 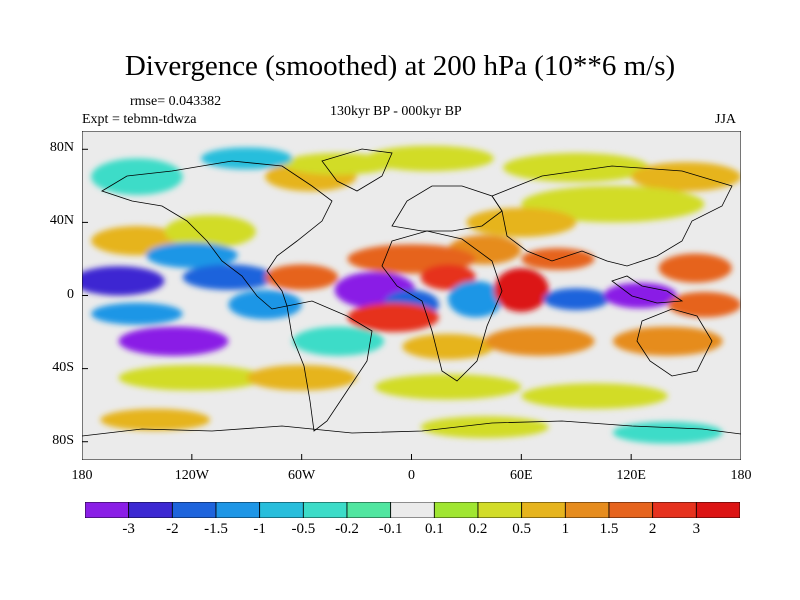 What do you see at coordinates (302, 475) in the screenshot?
I see `lon-tick-label: 60W` at bounding box center [302, 475].